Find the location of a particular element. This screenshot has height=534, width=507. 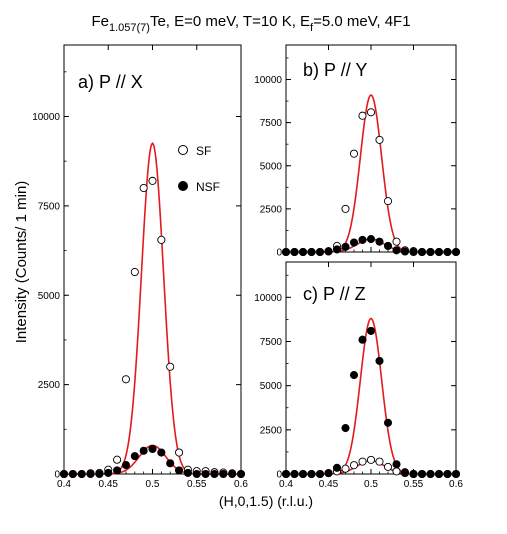

legend-label-nsf: NSF is located at coordinates (208, 187).